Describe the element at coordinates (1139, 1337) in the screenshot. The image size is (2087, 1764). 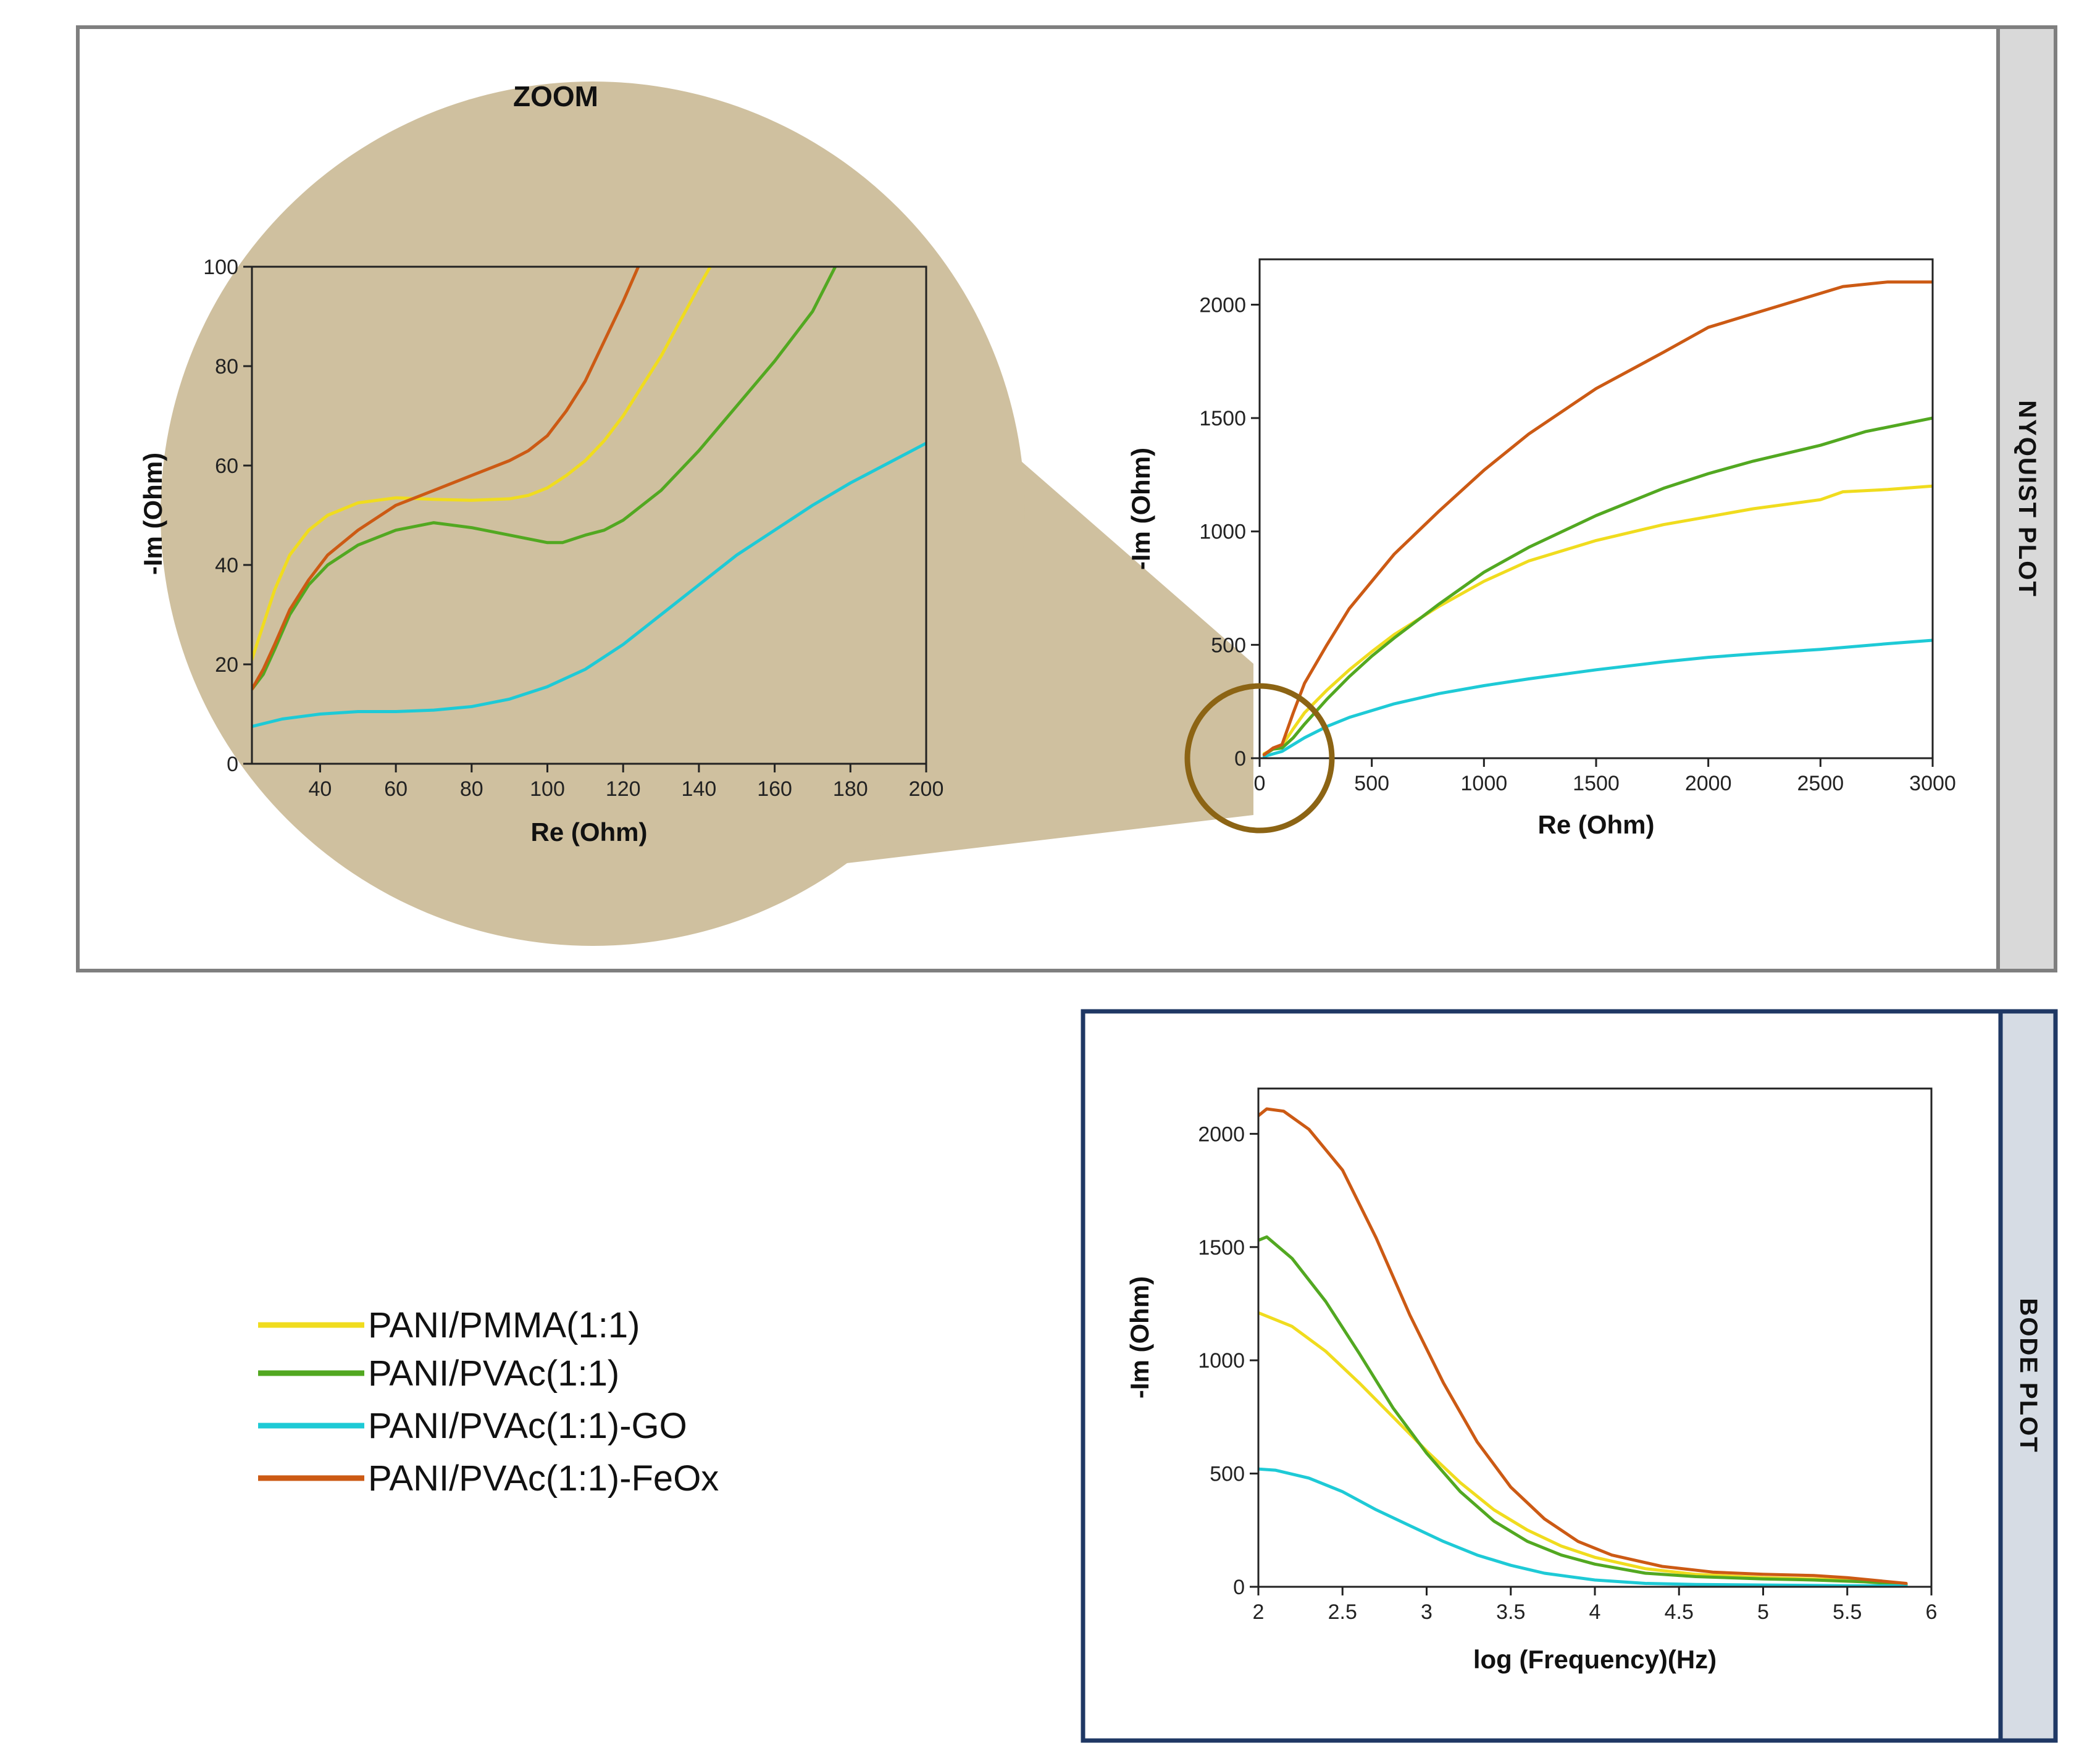
I see `bode-y-axis-label: -Im (Ohm)` at that location.